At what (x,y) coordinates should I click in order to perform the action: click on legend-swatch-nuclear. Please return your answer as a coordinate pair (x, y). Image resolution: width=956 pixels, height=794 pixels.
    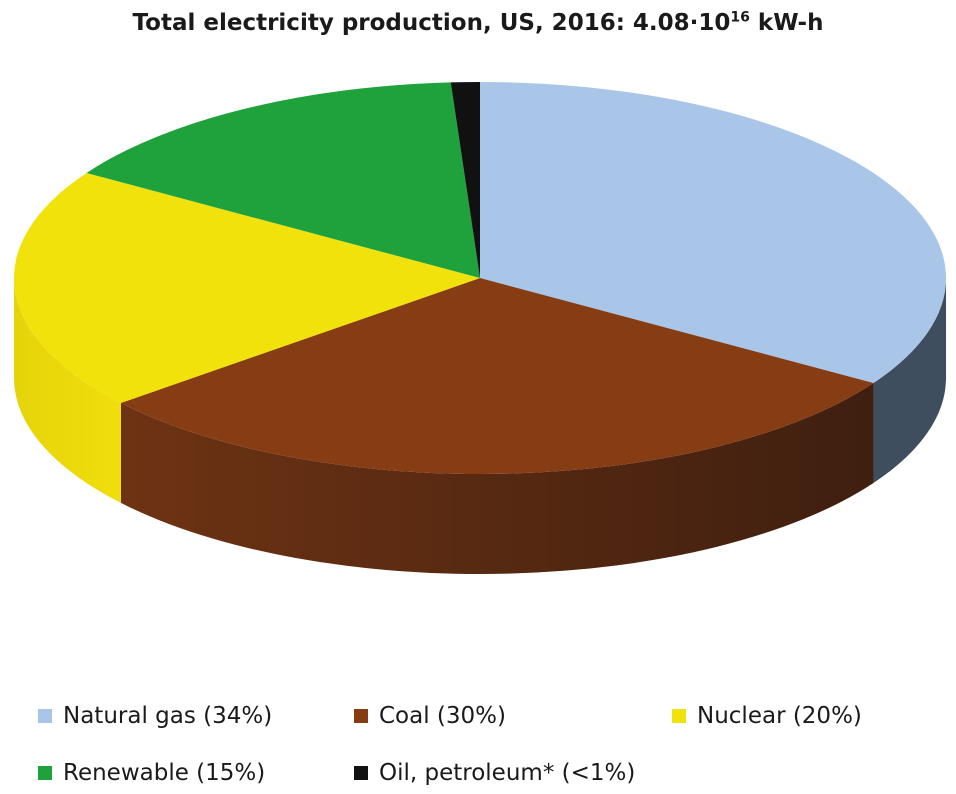
    Looking at the image, I should click on (679, 716).